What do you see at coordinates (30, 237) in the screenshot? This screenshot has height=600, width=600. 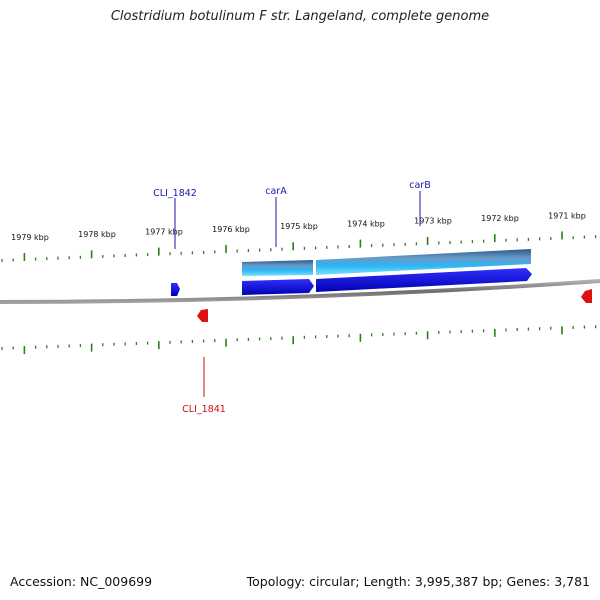 I see `ruler-tick-label: 1979 kbp` at bounding box center [30, 237].